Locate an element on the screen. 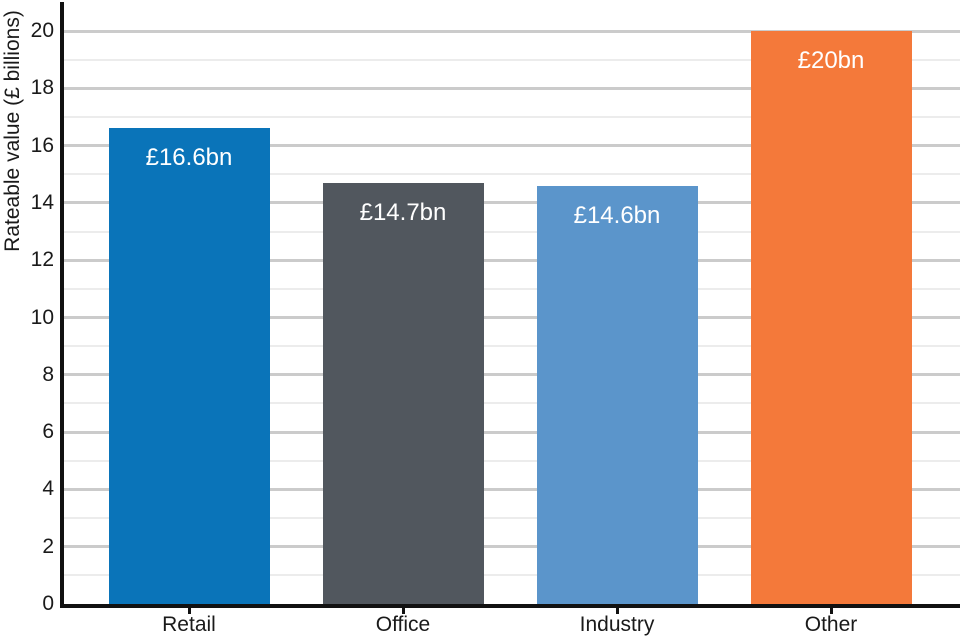 The width and height of the screenshot is (960, 640). x-tick-mark-office is located at coordinates (403, 610).